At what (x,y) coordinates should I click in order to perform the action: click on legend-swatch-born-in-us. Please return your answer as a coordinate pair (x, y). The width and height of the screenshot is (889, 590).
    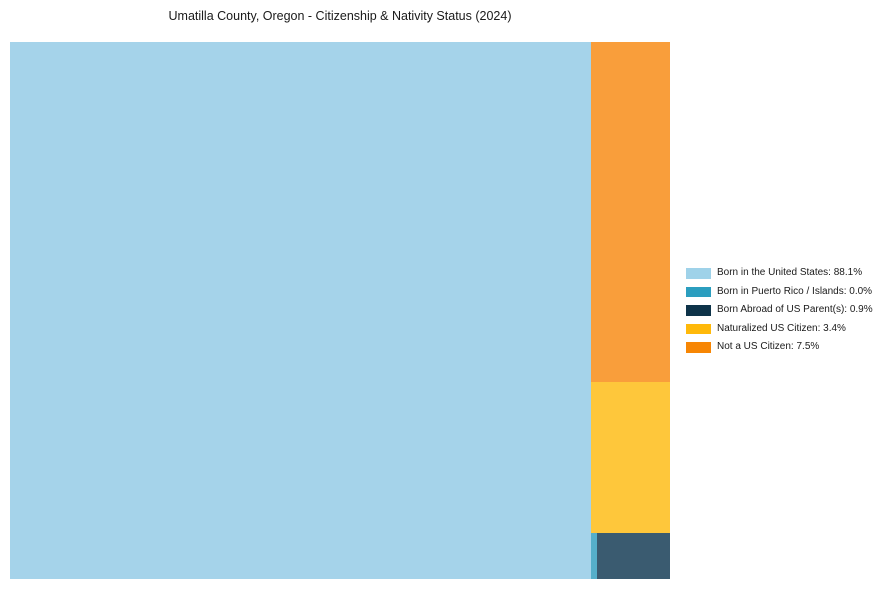
    Looking at the image, I should click on (698, 273).